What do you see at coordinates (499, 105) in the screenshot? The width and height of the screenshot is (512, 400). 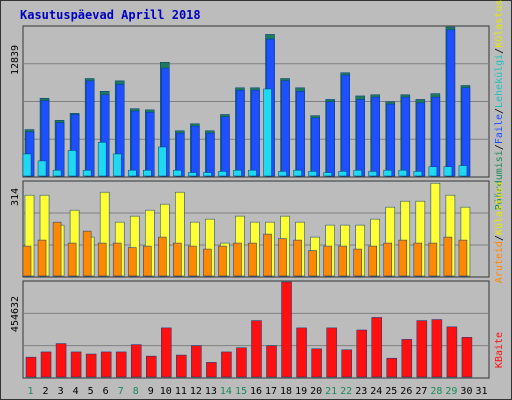 I see `right-legend-top: Pöördumisi/Faile/Lehekülgi/Külastusi` at bounding box center [499, 105].